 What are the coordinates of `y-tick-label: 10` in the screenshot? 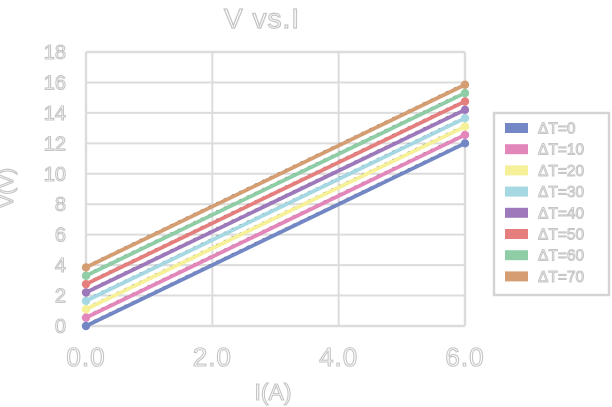 It's located at (55, 175).